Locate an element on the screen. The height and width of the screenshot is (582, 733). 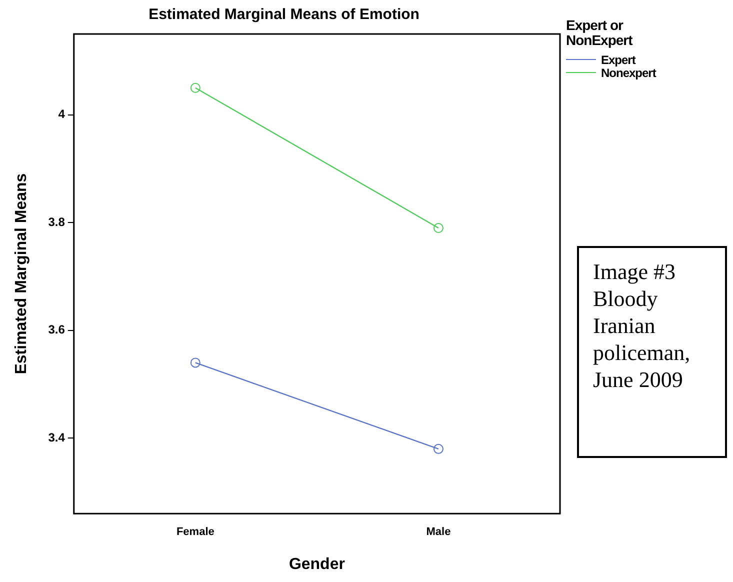
text: Image #3 Bloody Iranian policeman, June 2009 is located at coordinates (652, 352).